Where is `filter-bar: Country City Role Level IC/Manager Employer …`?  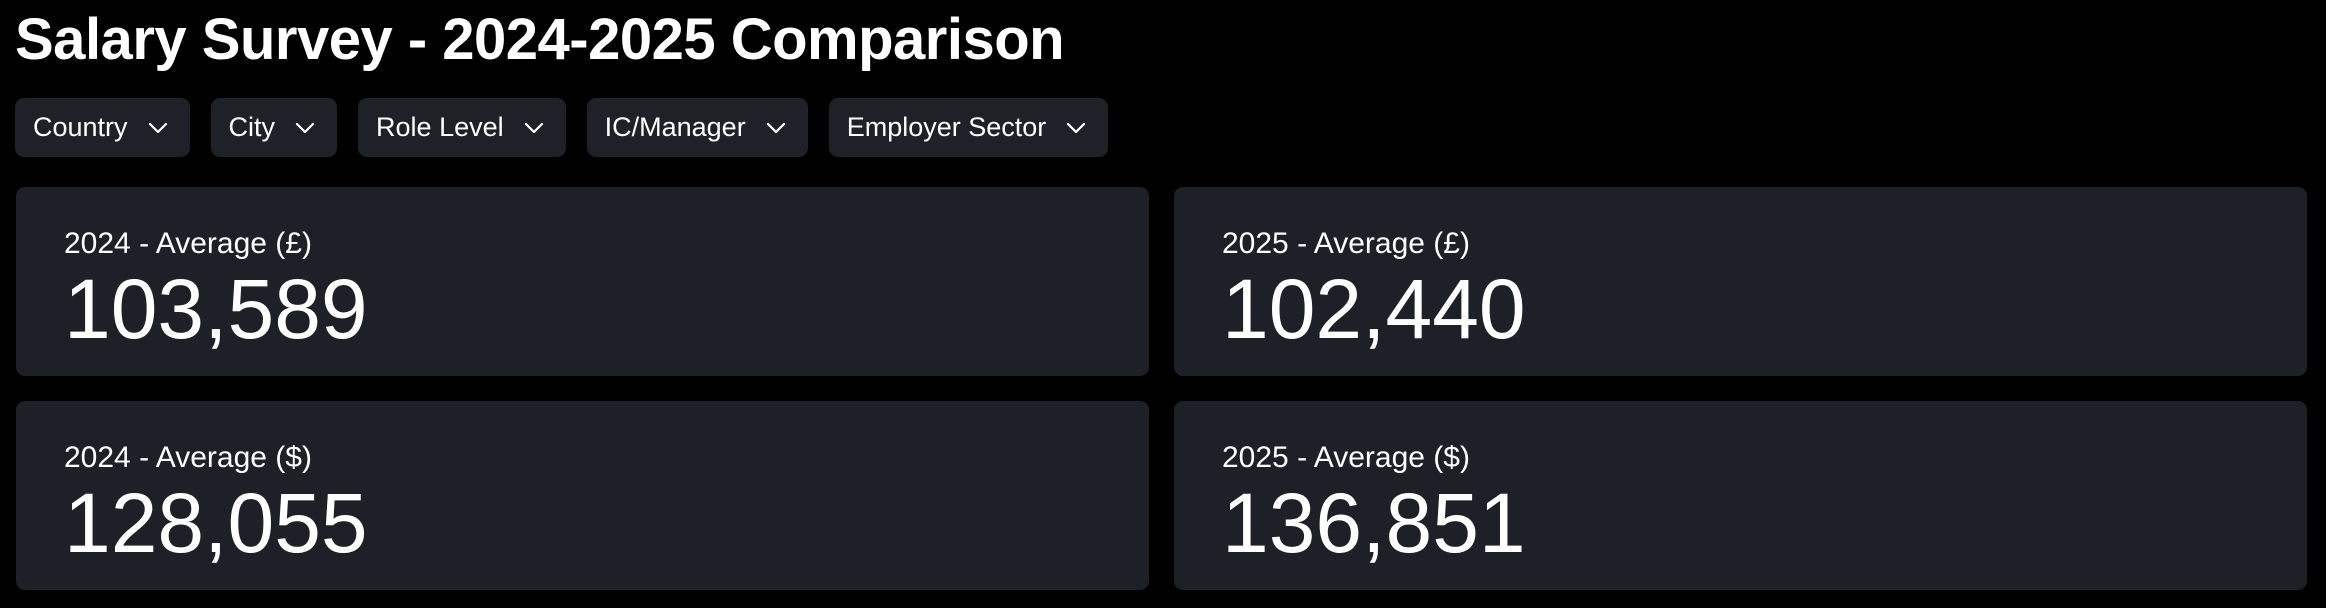
filter-bar: Country City Role Level IC/Manager Employer … is located at coordinates (562, 127).